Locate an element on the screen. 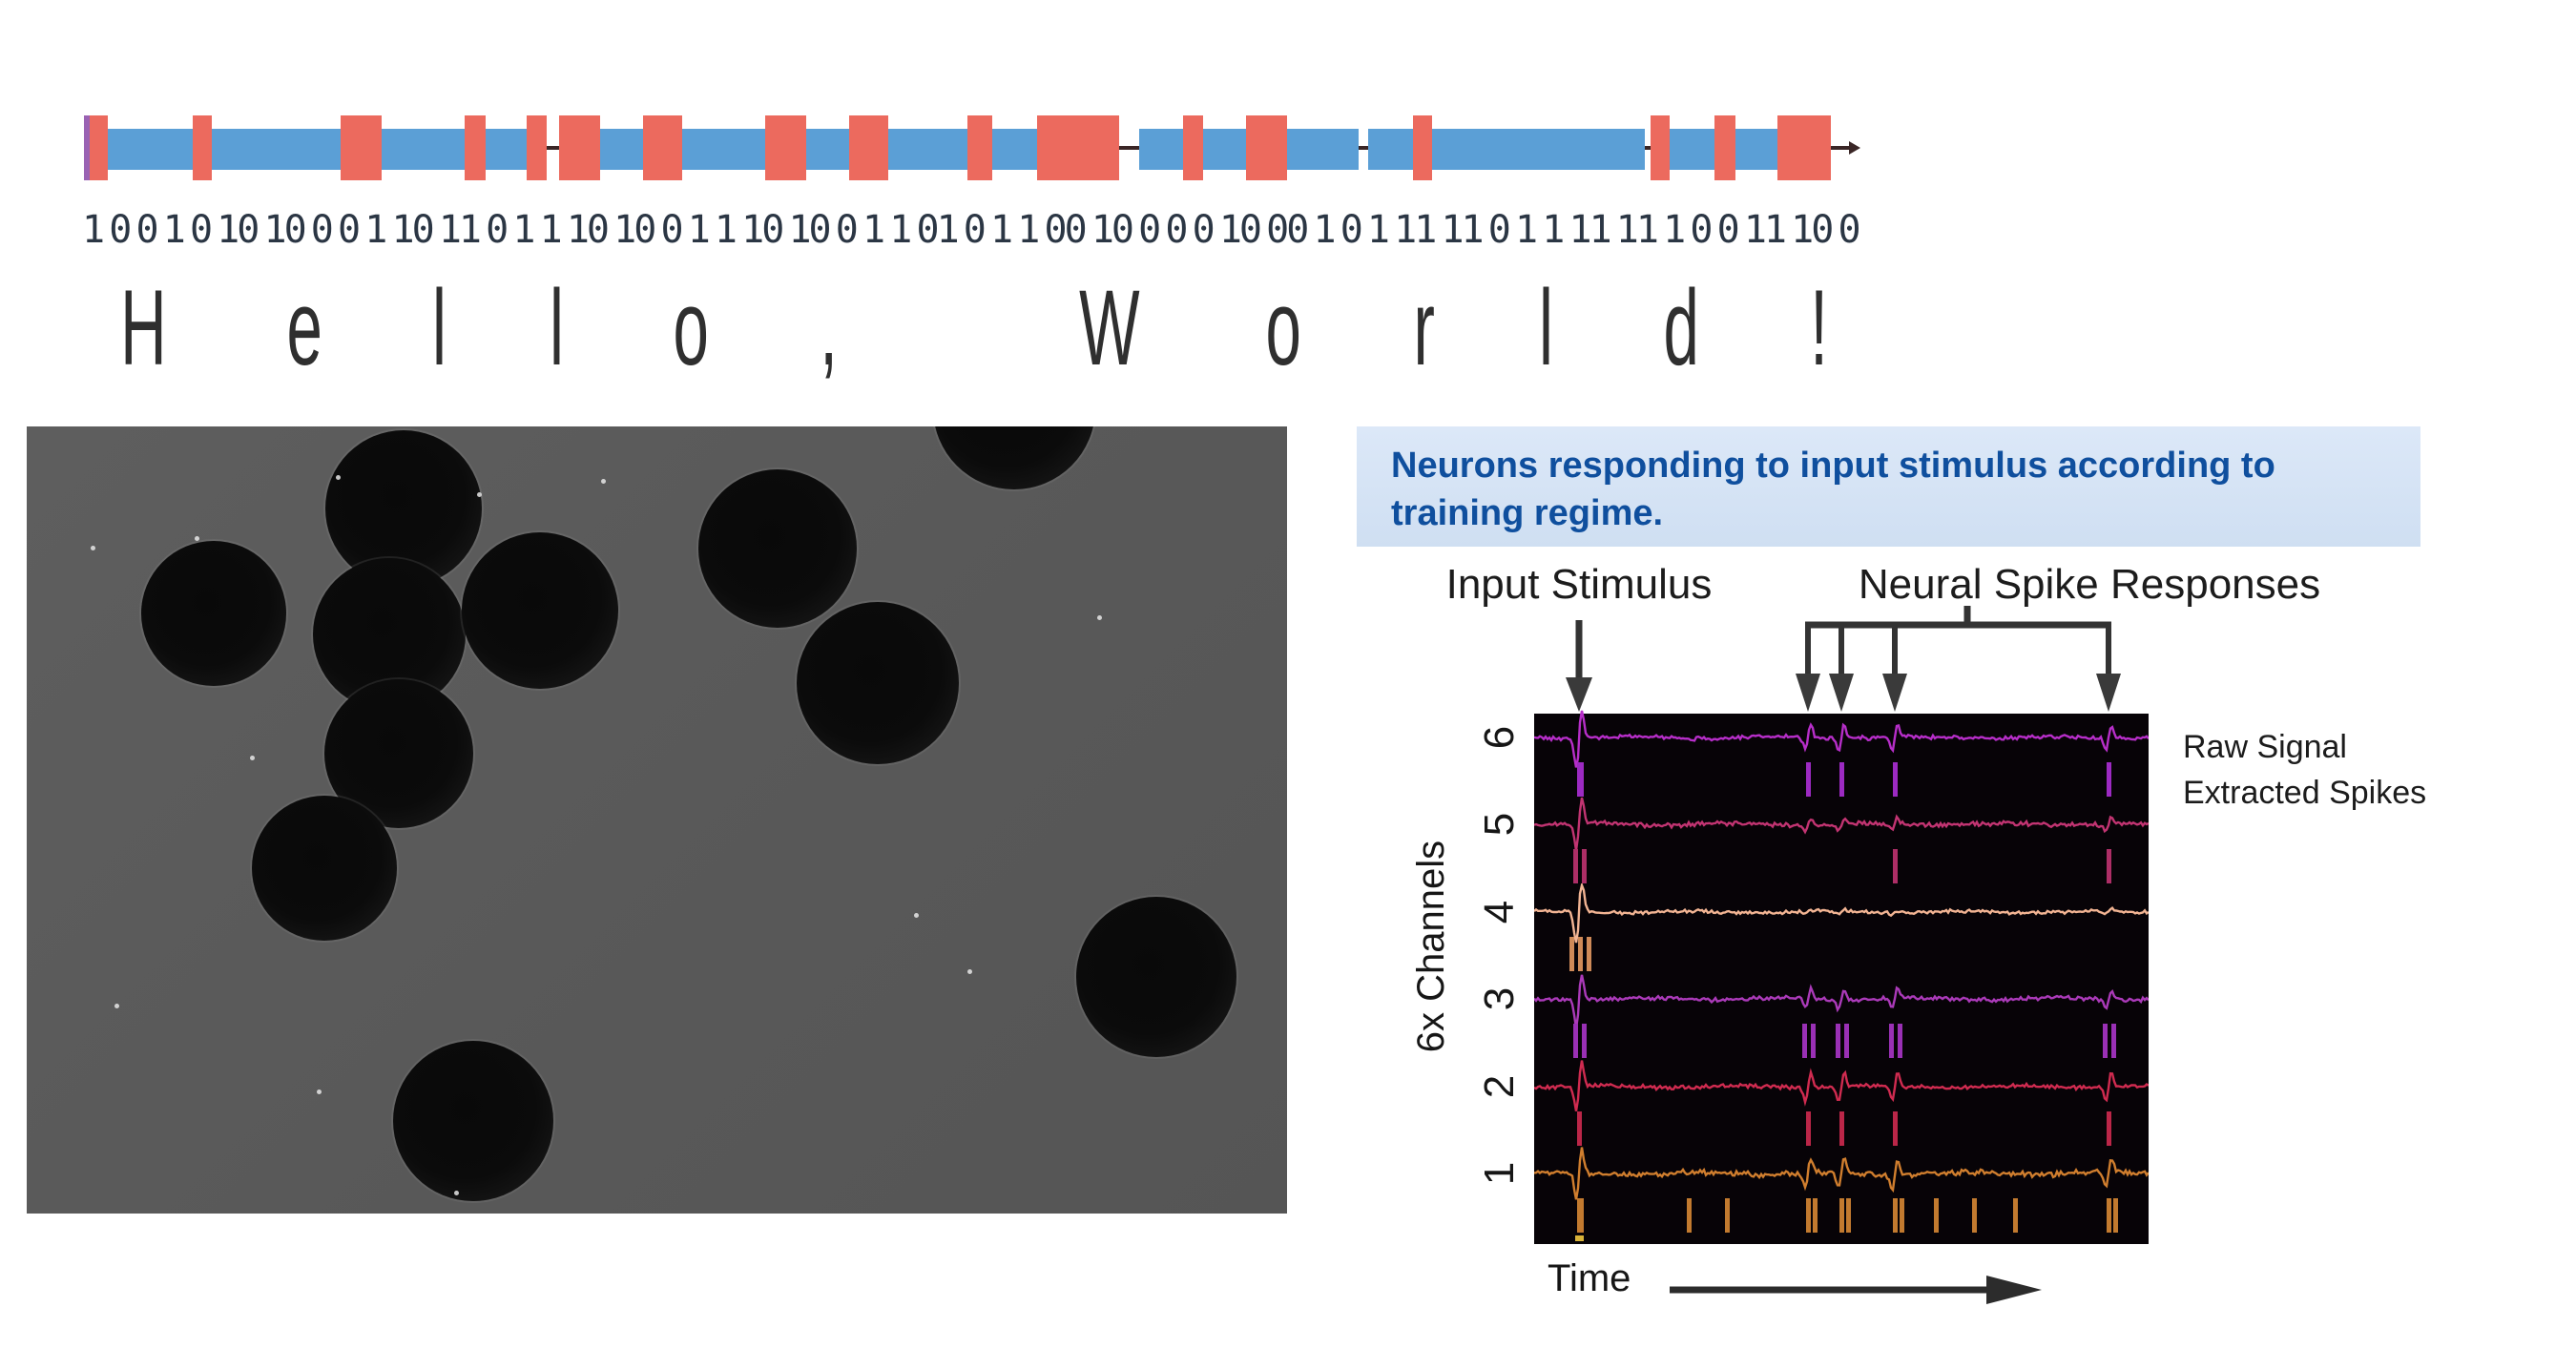 The image size is (2576, 1349). decoded-char: l is located at coordinates (556, 327).